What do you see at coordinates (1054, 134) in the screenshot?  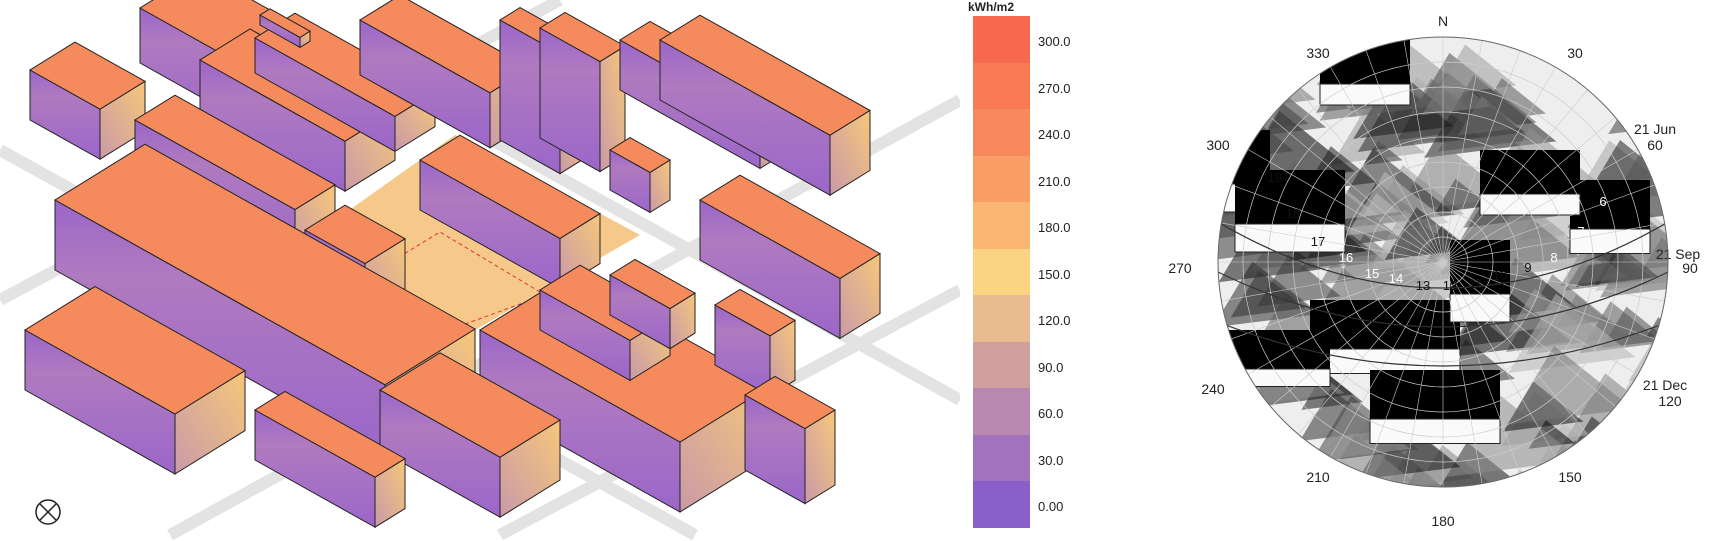 I see `legend-label: 240.0` at bounding box center [1054, 134].